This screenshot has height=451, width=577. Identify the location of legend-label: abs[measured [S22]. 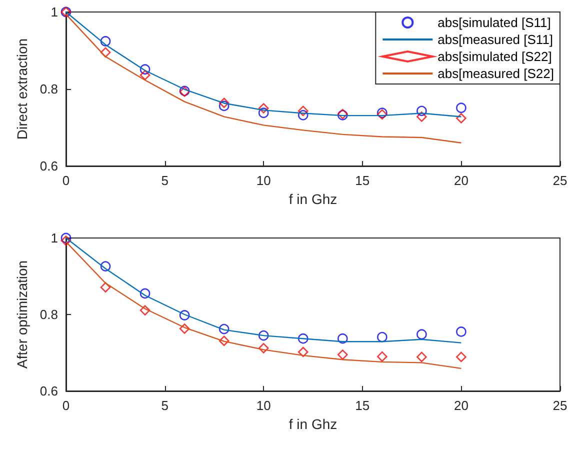
(496, 73).